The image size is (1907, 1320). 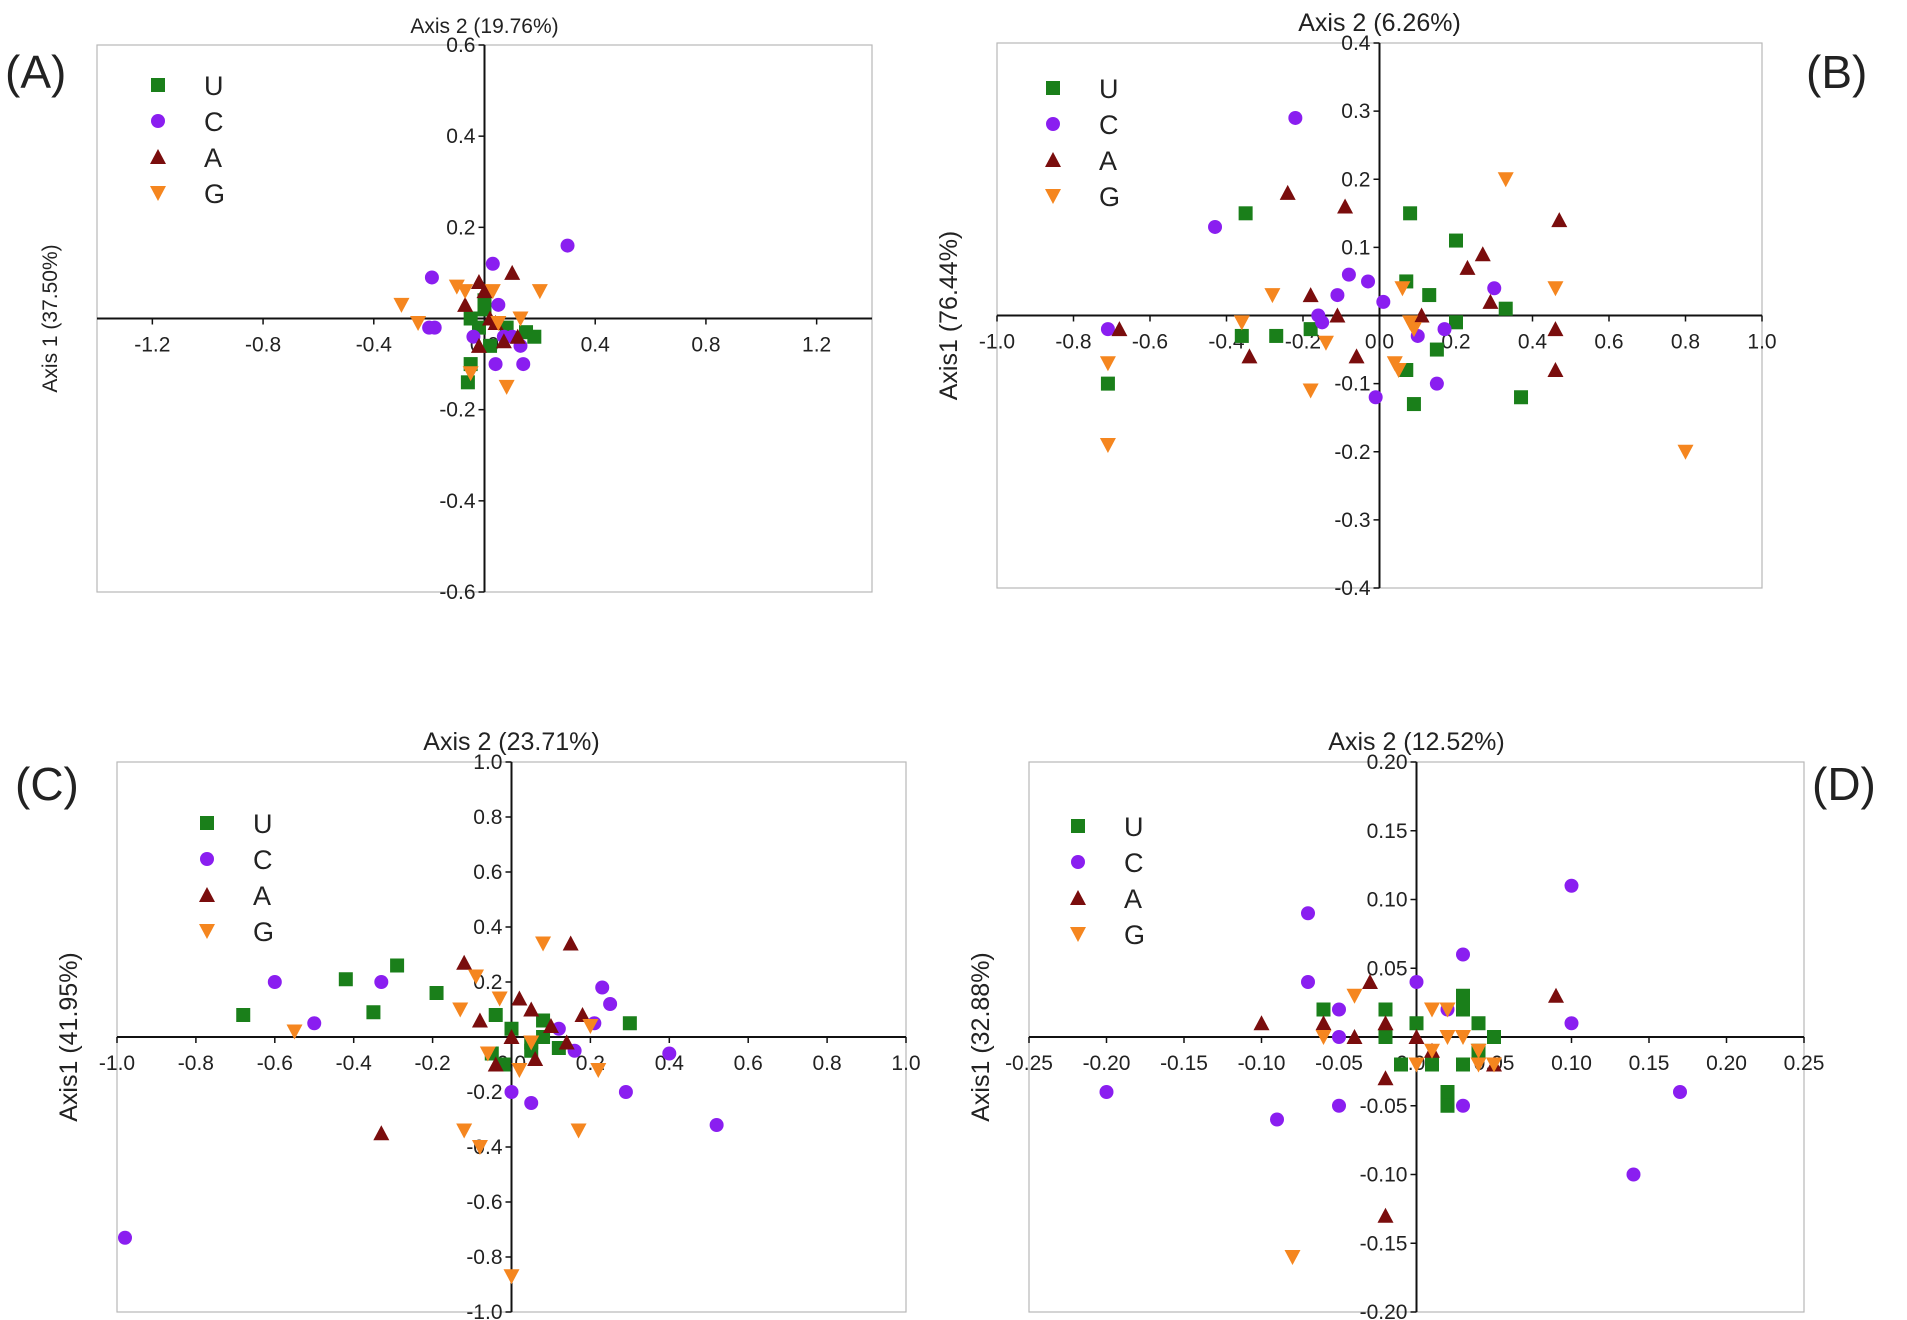 I want to click on panel-a-legend-marker-c, so click(x=158, y=121).